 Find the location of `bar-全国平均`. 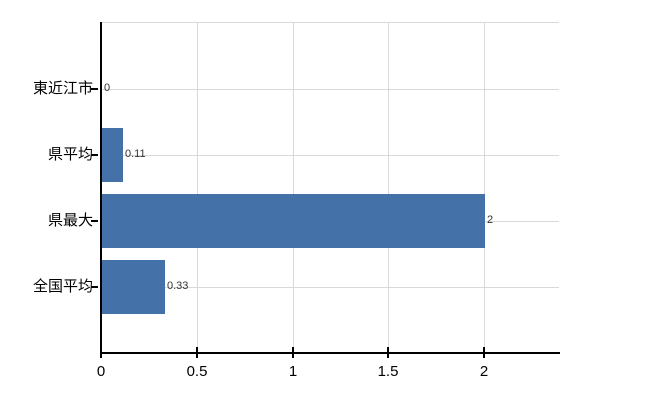

bar-全国平均 is located at coordinates (133, 287).